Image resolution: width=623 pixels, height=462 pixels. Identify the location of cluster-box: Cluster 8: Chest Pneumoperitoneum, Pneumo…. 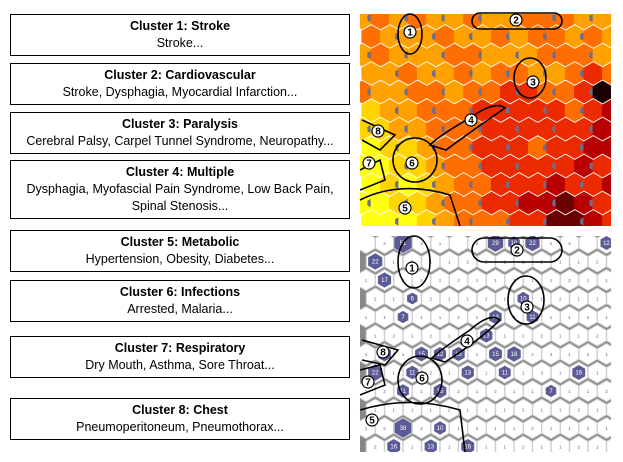
(180, 419).